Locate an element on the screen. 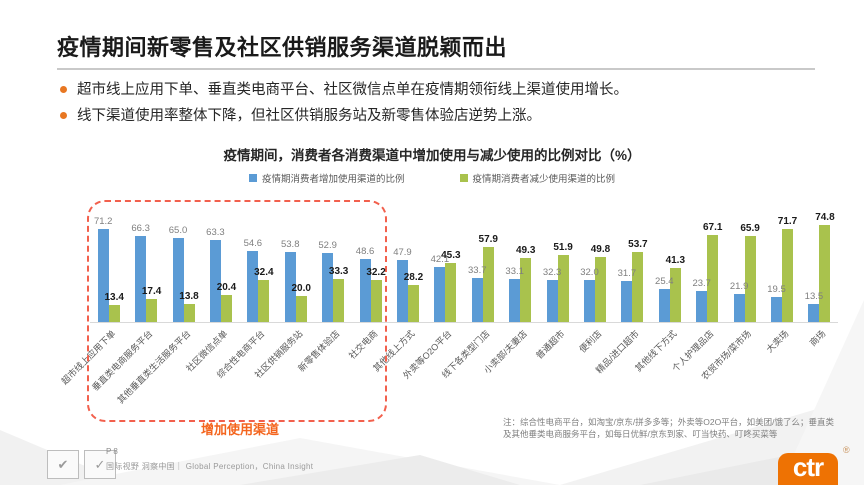  category-label: 其他垂直类生活服务平台 is located at coordinates (153, 367).